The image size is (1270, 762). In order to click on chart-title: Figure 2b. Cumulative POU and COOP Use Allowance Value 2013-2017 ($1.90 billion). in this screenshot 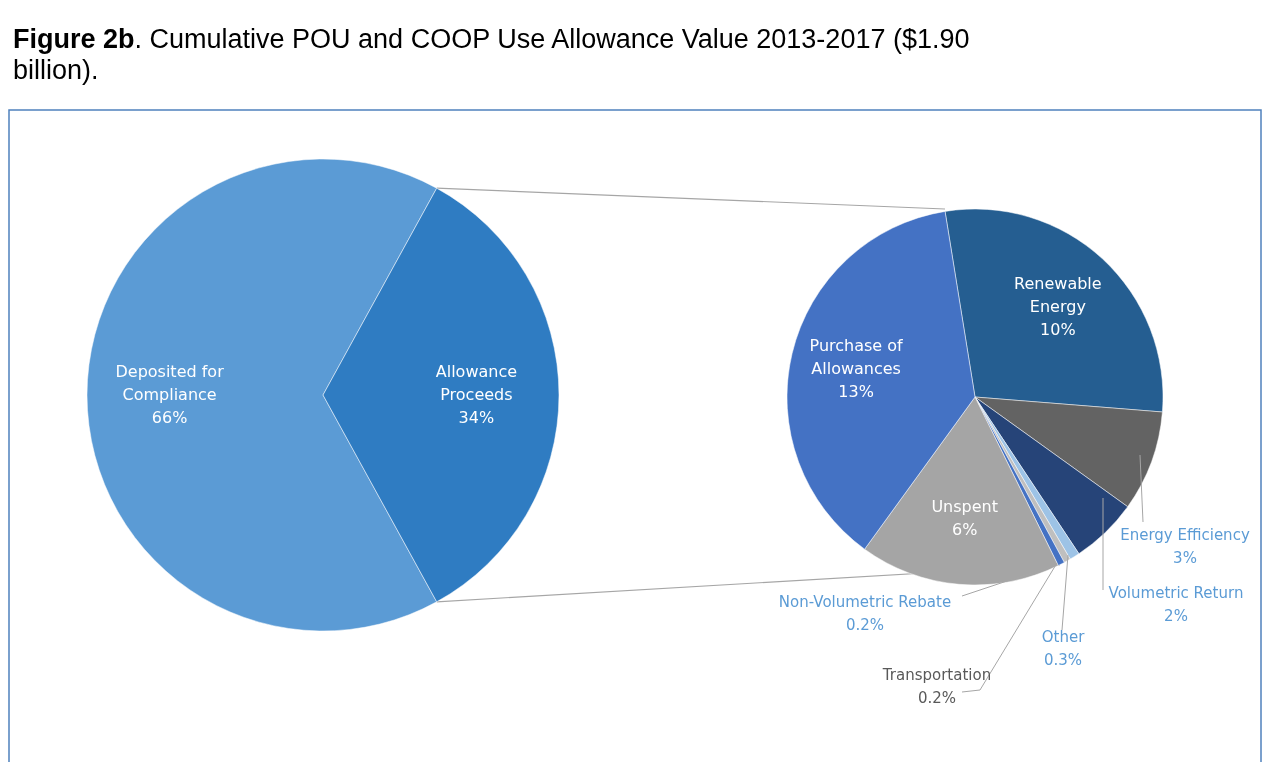, I will do `click(491, 54)`.